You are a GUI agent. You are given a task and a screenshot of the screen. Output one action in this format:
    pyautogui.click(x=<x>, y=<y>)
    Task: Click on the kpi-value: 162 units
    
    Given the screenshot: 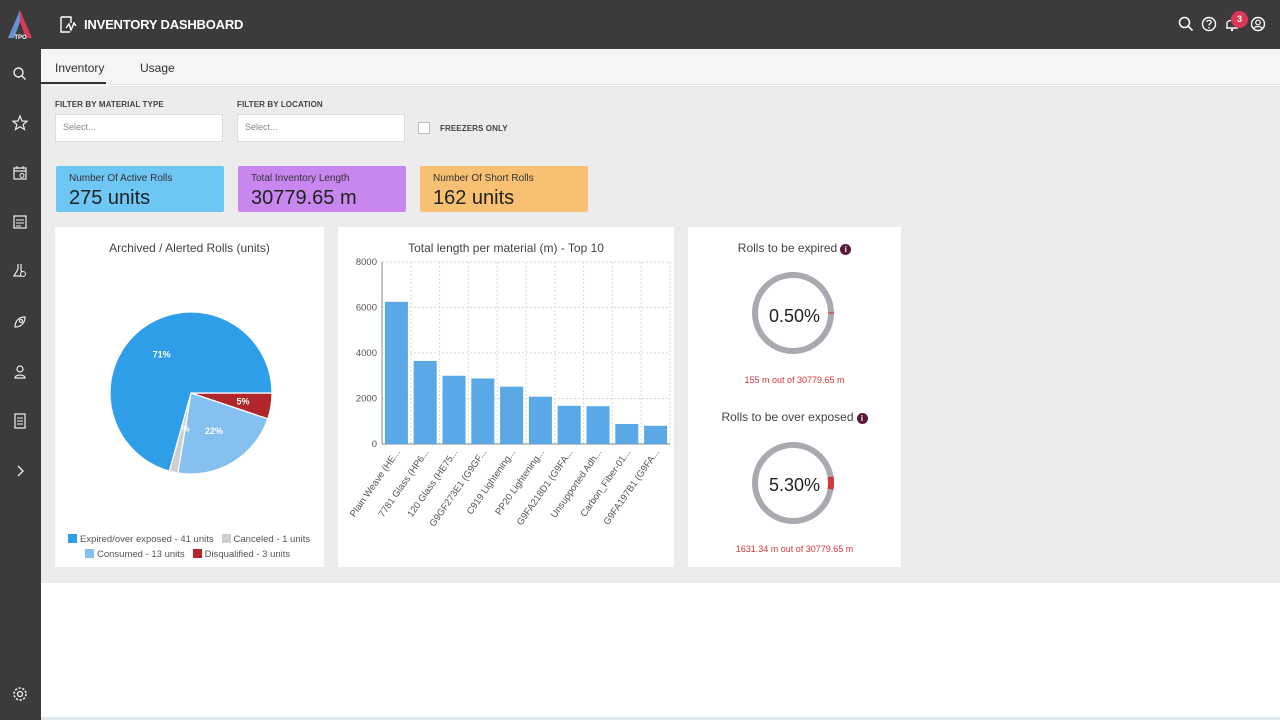 What is the action you would take?
    pyautogui.click(x=474, y=198)
    